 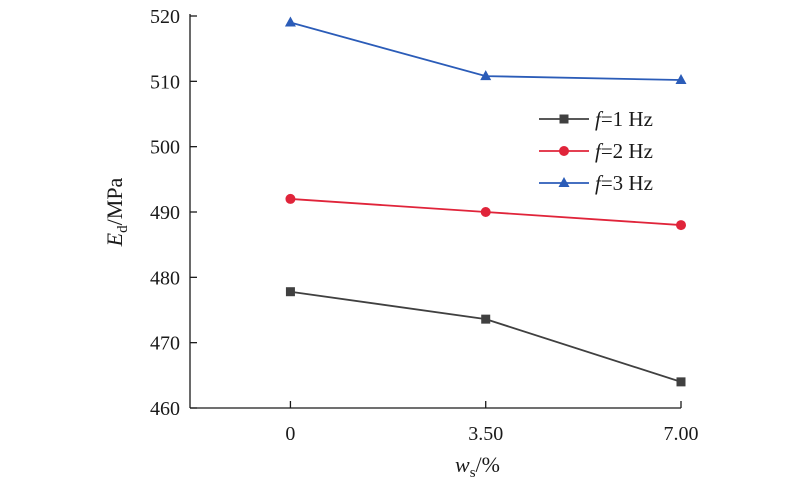 What do you see at coordinates (627, 151) in the screenshot?
I see `legend-label-rest: =2 Hz` at bounding box center [627, 151].